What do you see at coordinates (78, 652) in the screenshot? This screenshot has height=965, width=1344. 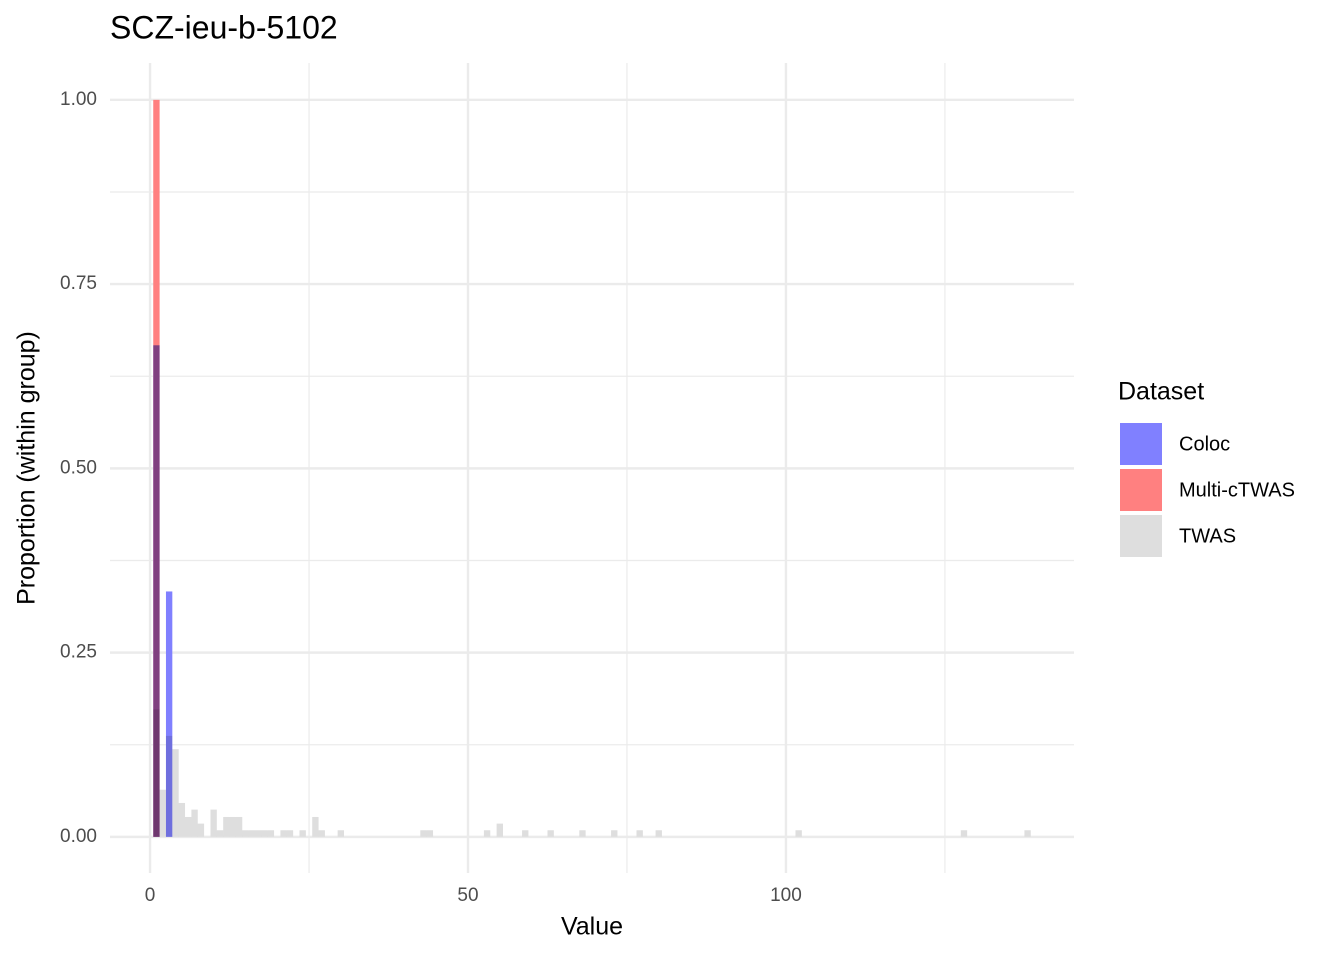 I see `y-tick-label: 0.25` at bounding box center [78, 652].